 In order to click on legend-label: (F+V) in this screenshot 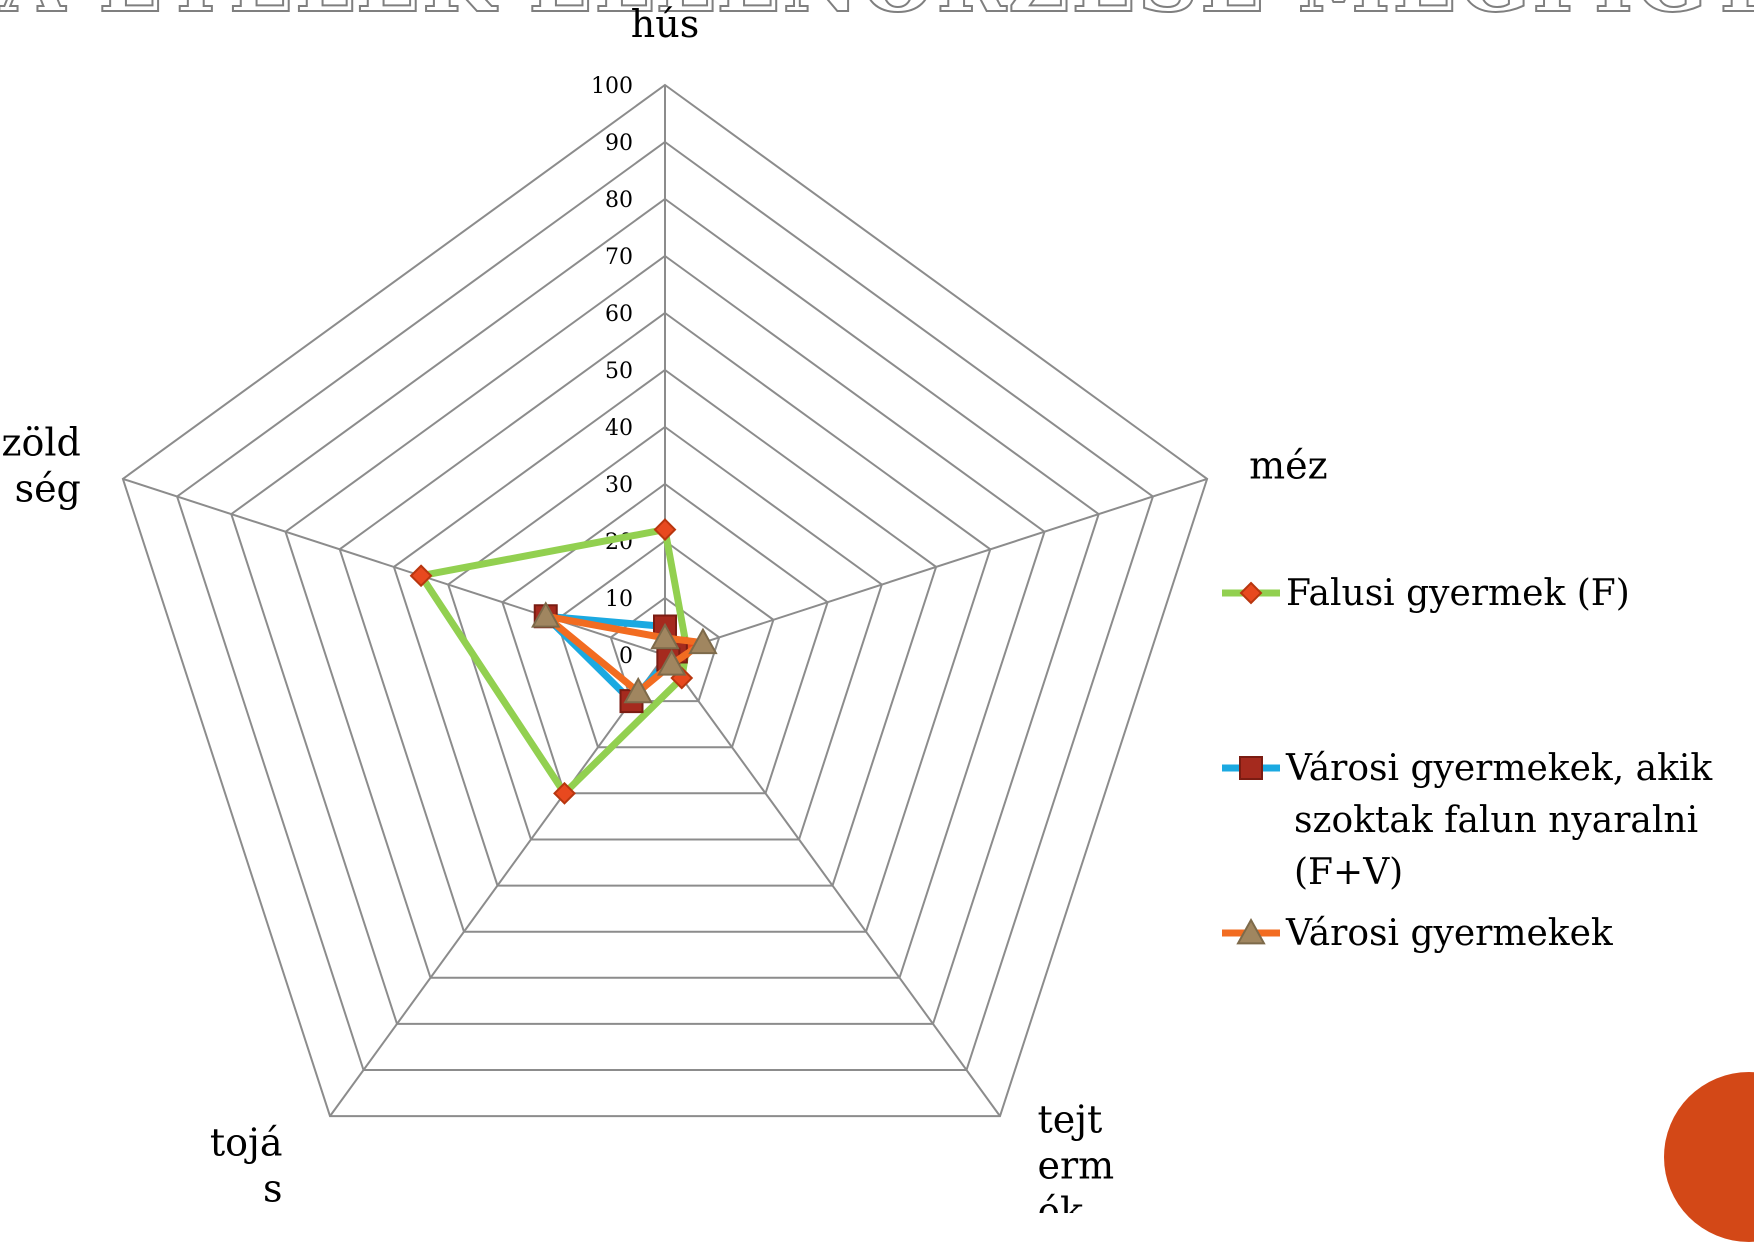, I will do `click(1348, 872)`.